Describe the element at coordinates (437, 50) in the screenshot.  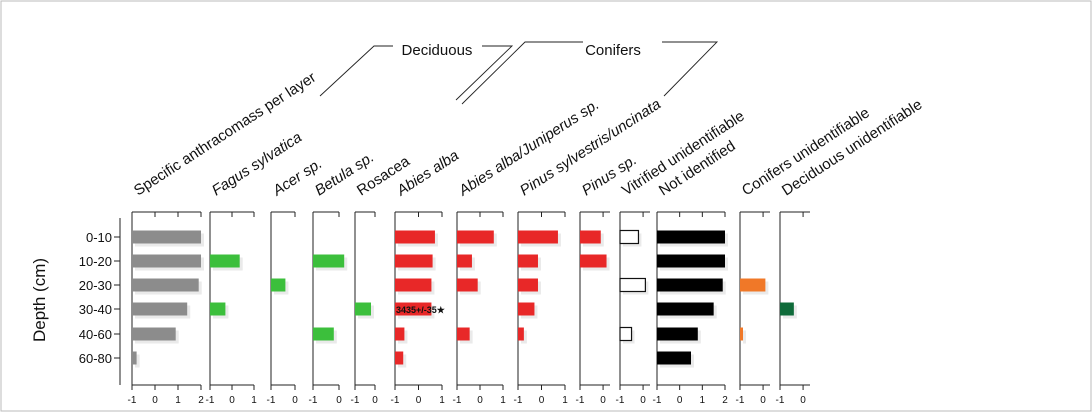
I see `group-label-deciduous: Deciduous` at that location.